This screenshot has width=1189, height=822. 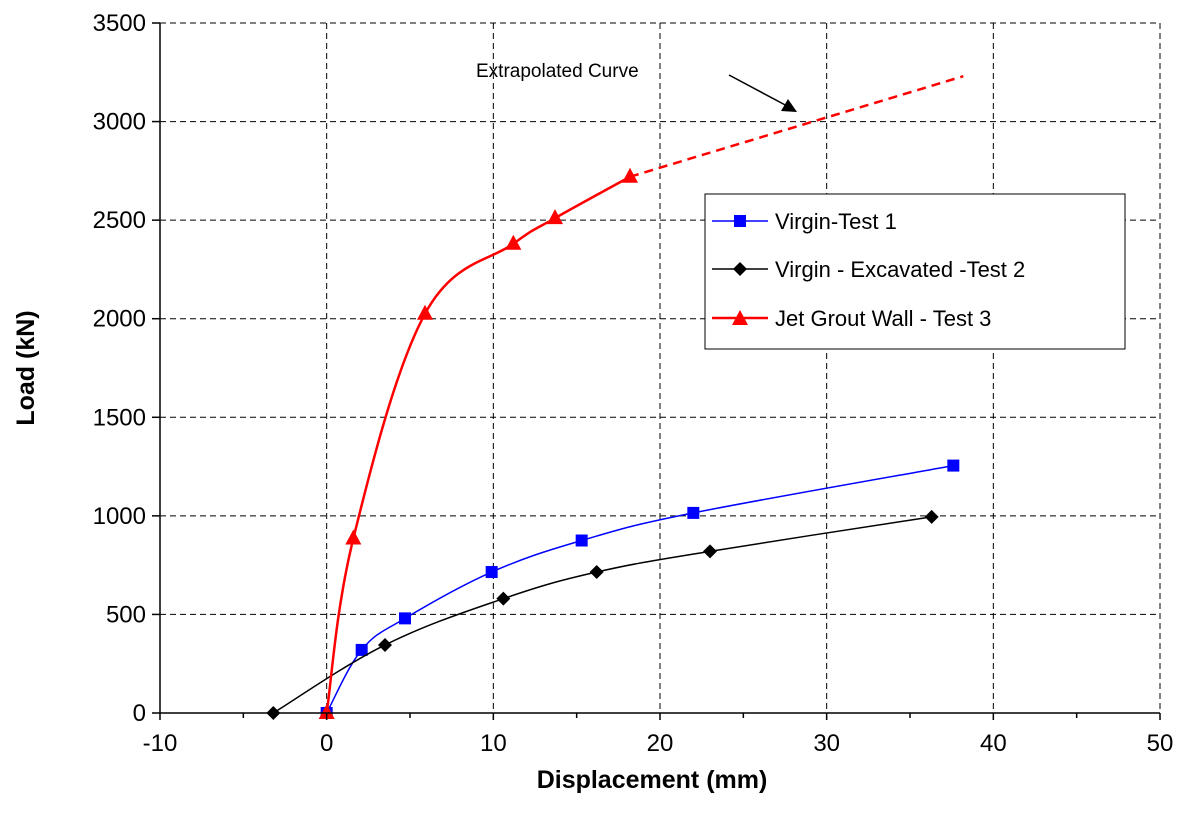 What do you see at coordinates (836, 221) in the screenshot?
I see `legend-label-virgin-test-1: Virgin-Test 1` at bounding box center [836, 221].